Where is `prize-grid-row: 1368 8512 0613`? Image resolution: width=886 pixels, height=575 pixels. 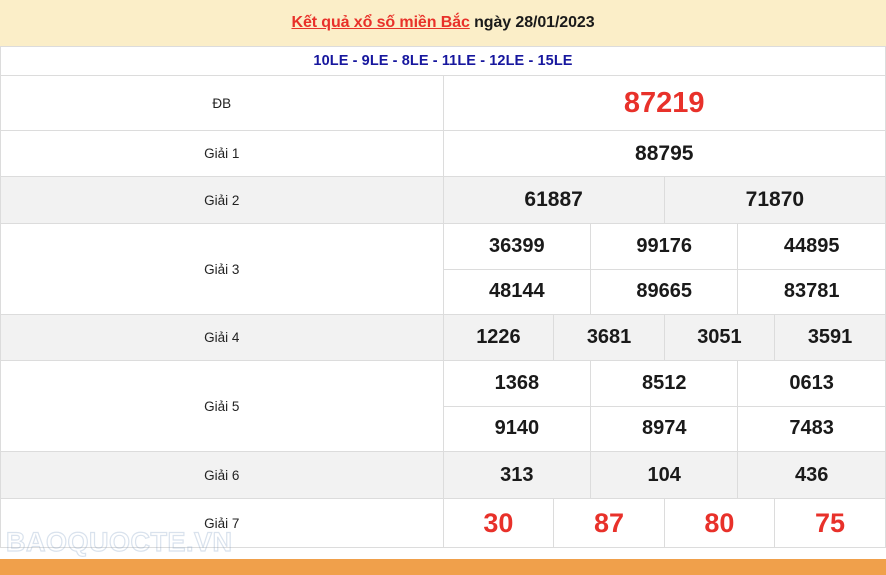 prize-grid-row: 1368 8512 0613 is located at coordinates (664, 384).